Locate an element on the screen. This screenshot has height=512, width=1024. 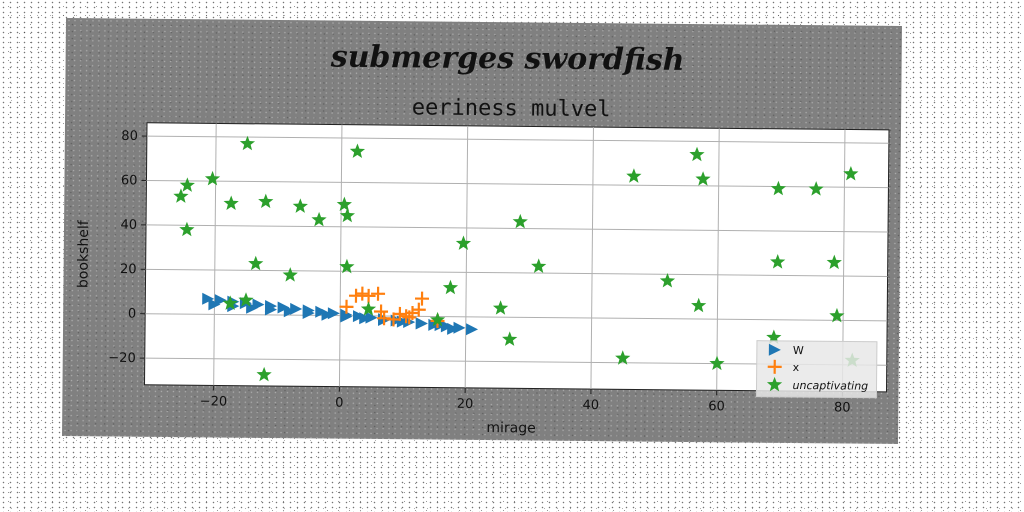
y-tick-label: 60 is located at coordinates (129, 180).